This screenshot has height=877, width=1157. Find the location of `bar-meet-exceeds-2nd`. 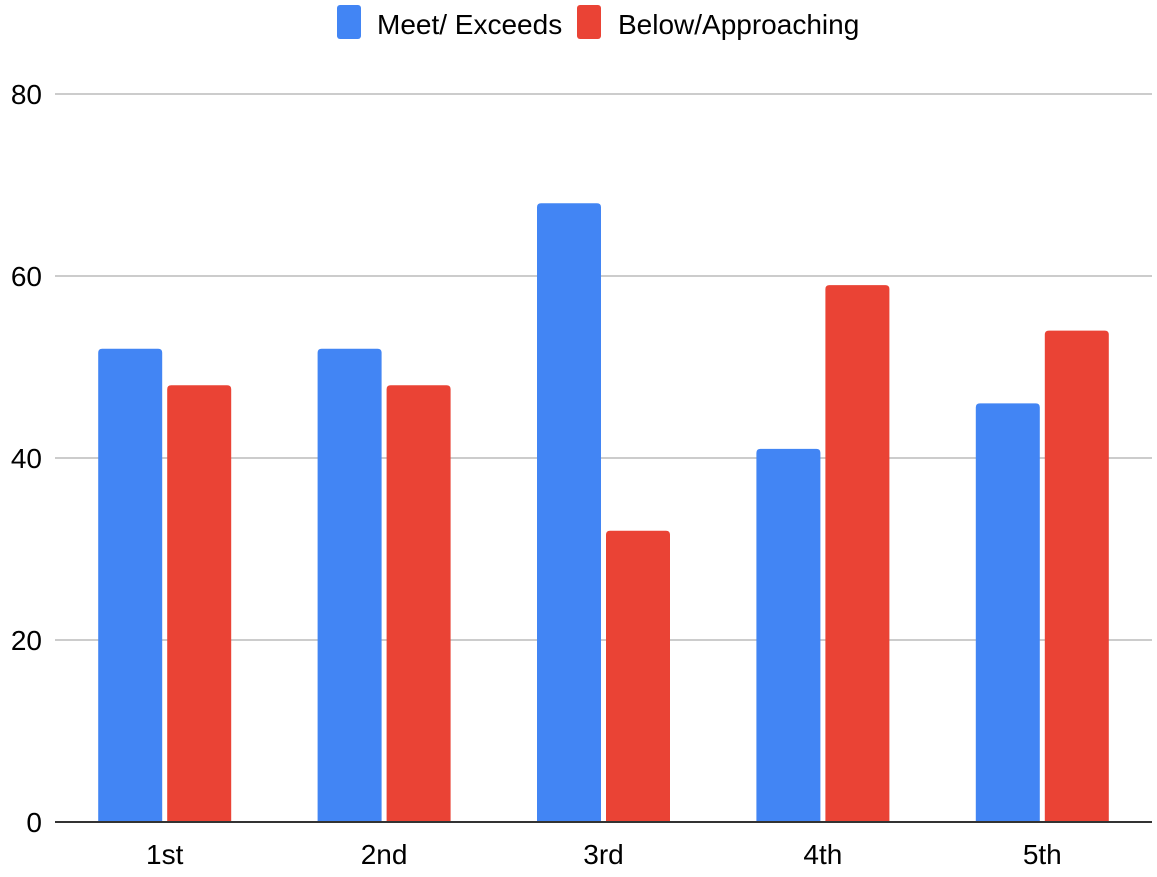

bar-meet-exceeds-2nd is located at coordinates (349, 585).